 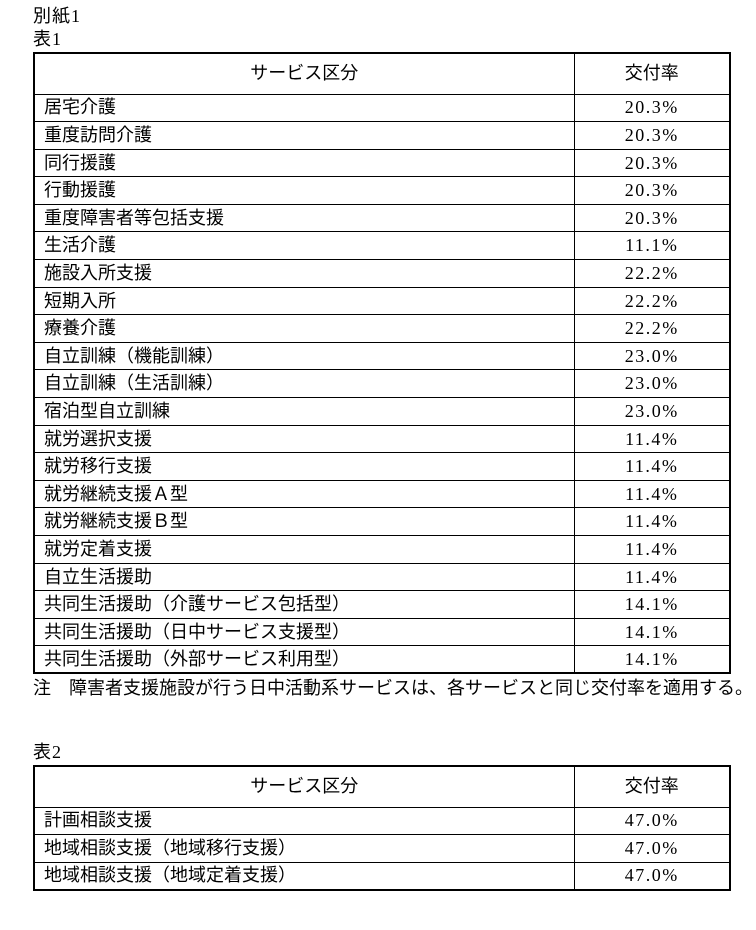 I want to click on table-row: 計画相談支援 47.0%, so click(x=382, y=821).